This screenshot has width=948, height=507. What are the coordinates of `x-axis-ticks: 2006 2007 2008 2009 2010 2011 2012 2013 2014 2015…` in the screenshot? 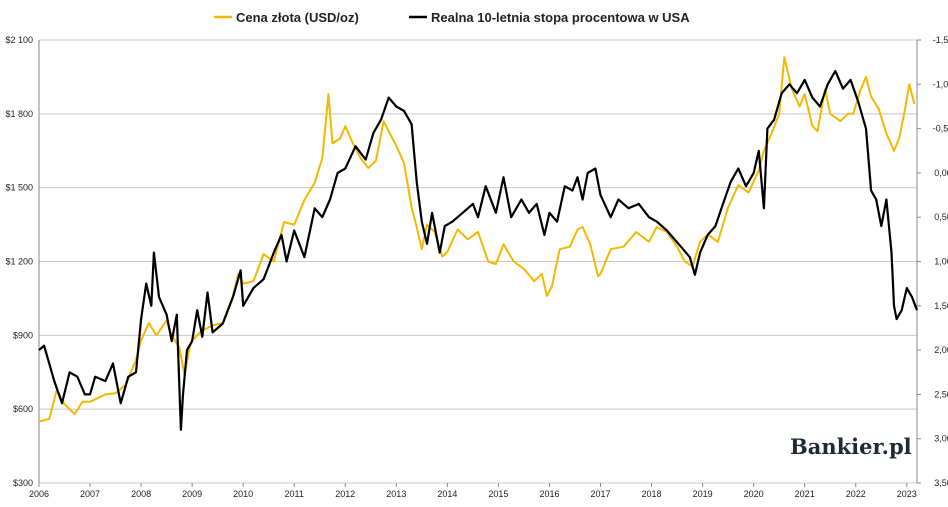 It's located at (473, 491).